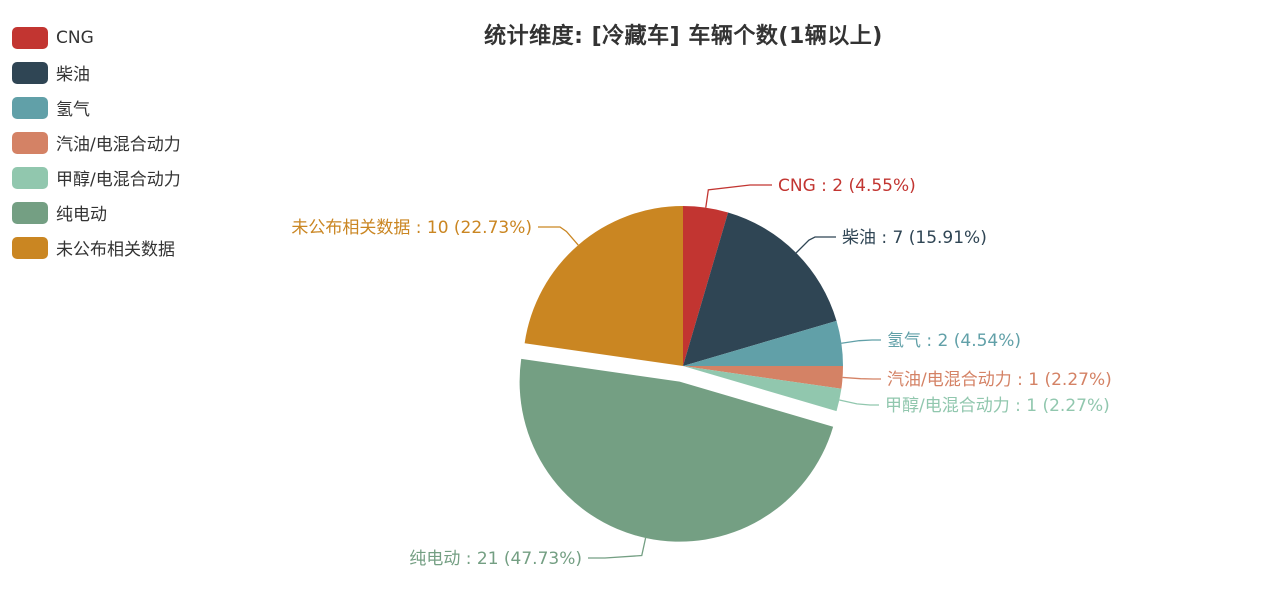 This screenshot has height=593, width=1267. I want to click on legend-item: 未公布相关数据, so click(96, 247).